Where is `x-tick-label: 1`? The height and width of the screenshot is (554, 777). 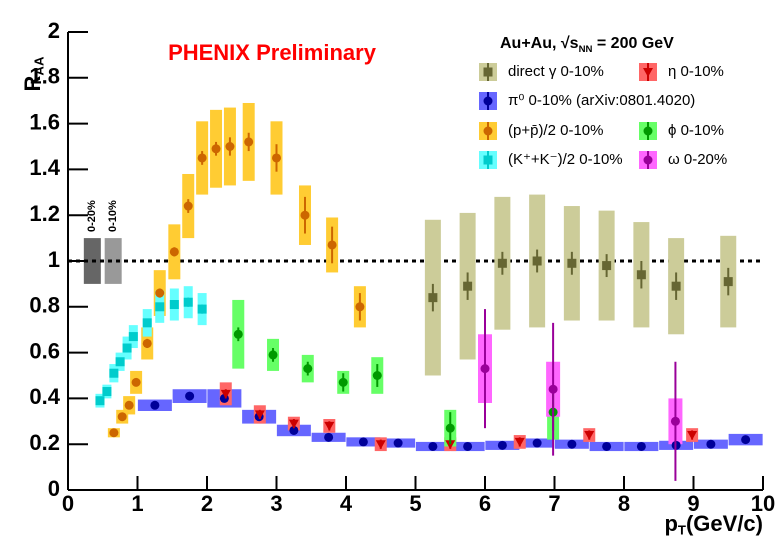
x-tick-label: 1 is located at coordinates (137, 503).